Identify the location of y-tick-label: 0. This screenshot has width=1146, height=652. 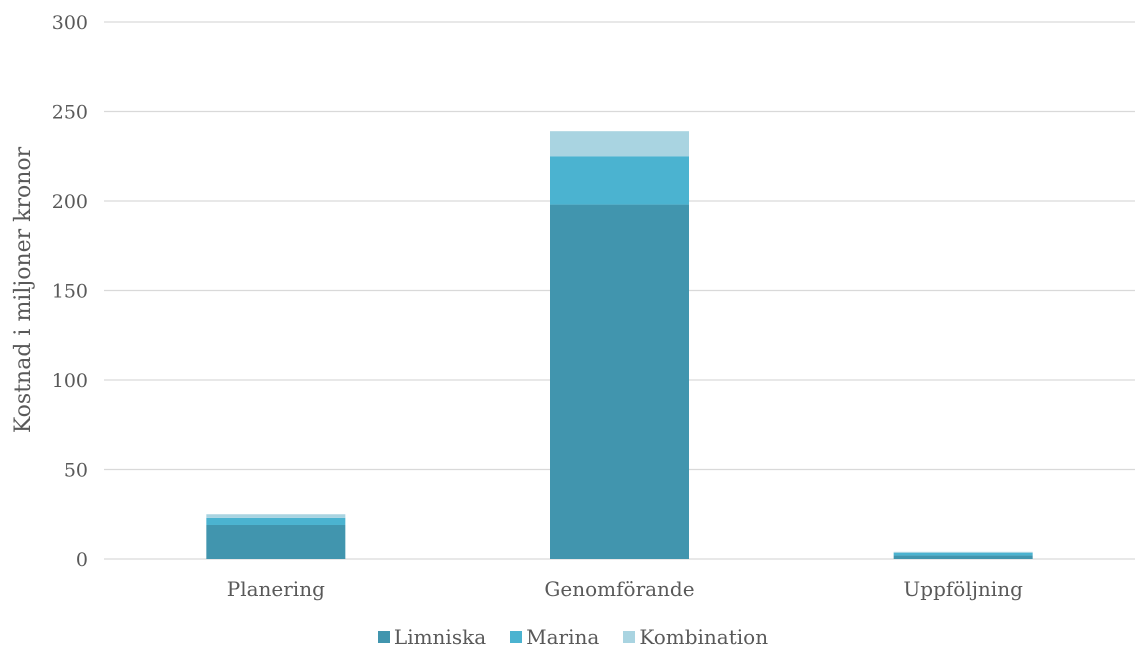
(82, 560).